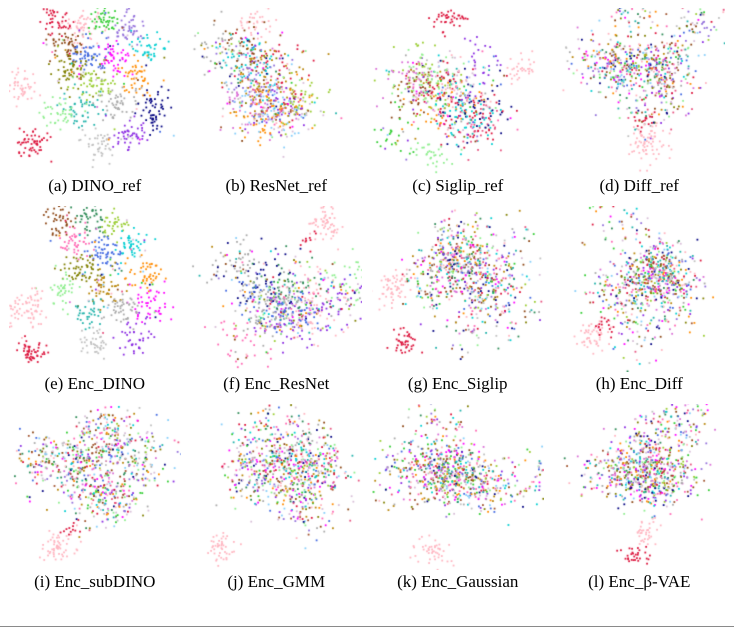  Describe the element at coordinates (639, 289) in the screenshot. I see `scatter-plot-h` at that location.